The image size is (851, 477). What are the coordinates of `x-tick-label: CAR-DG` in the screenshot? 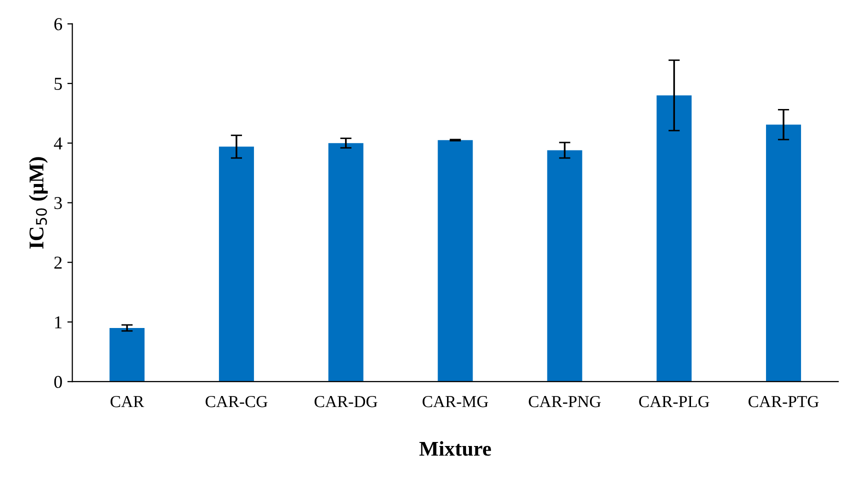 It's located at (346, 402).